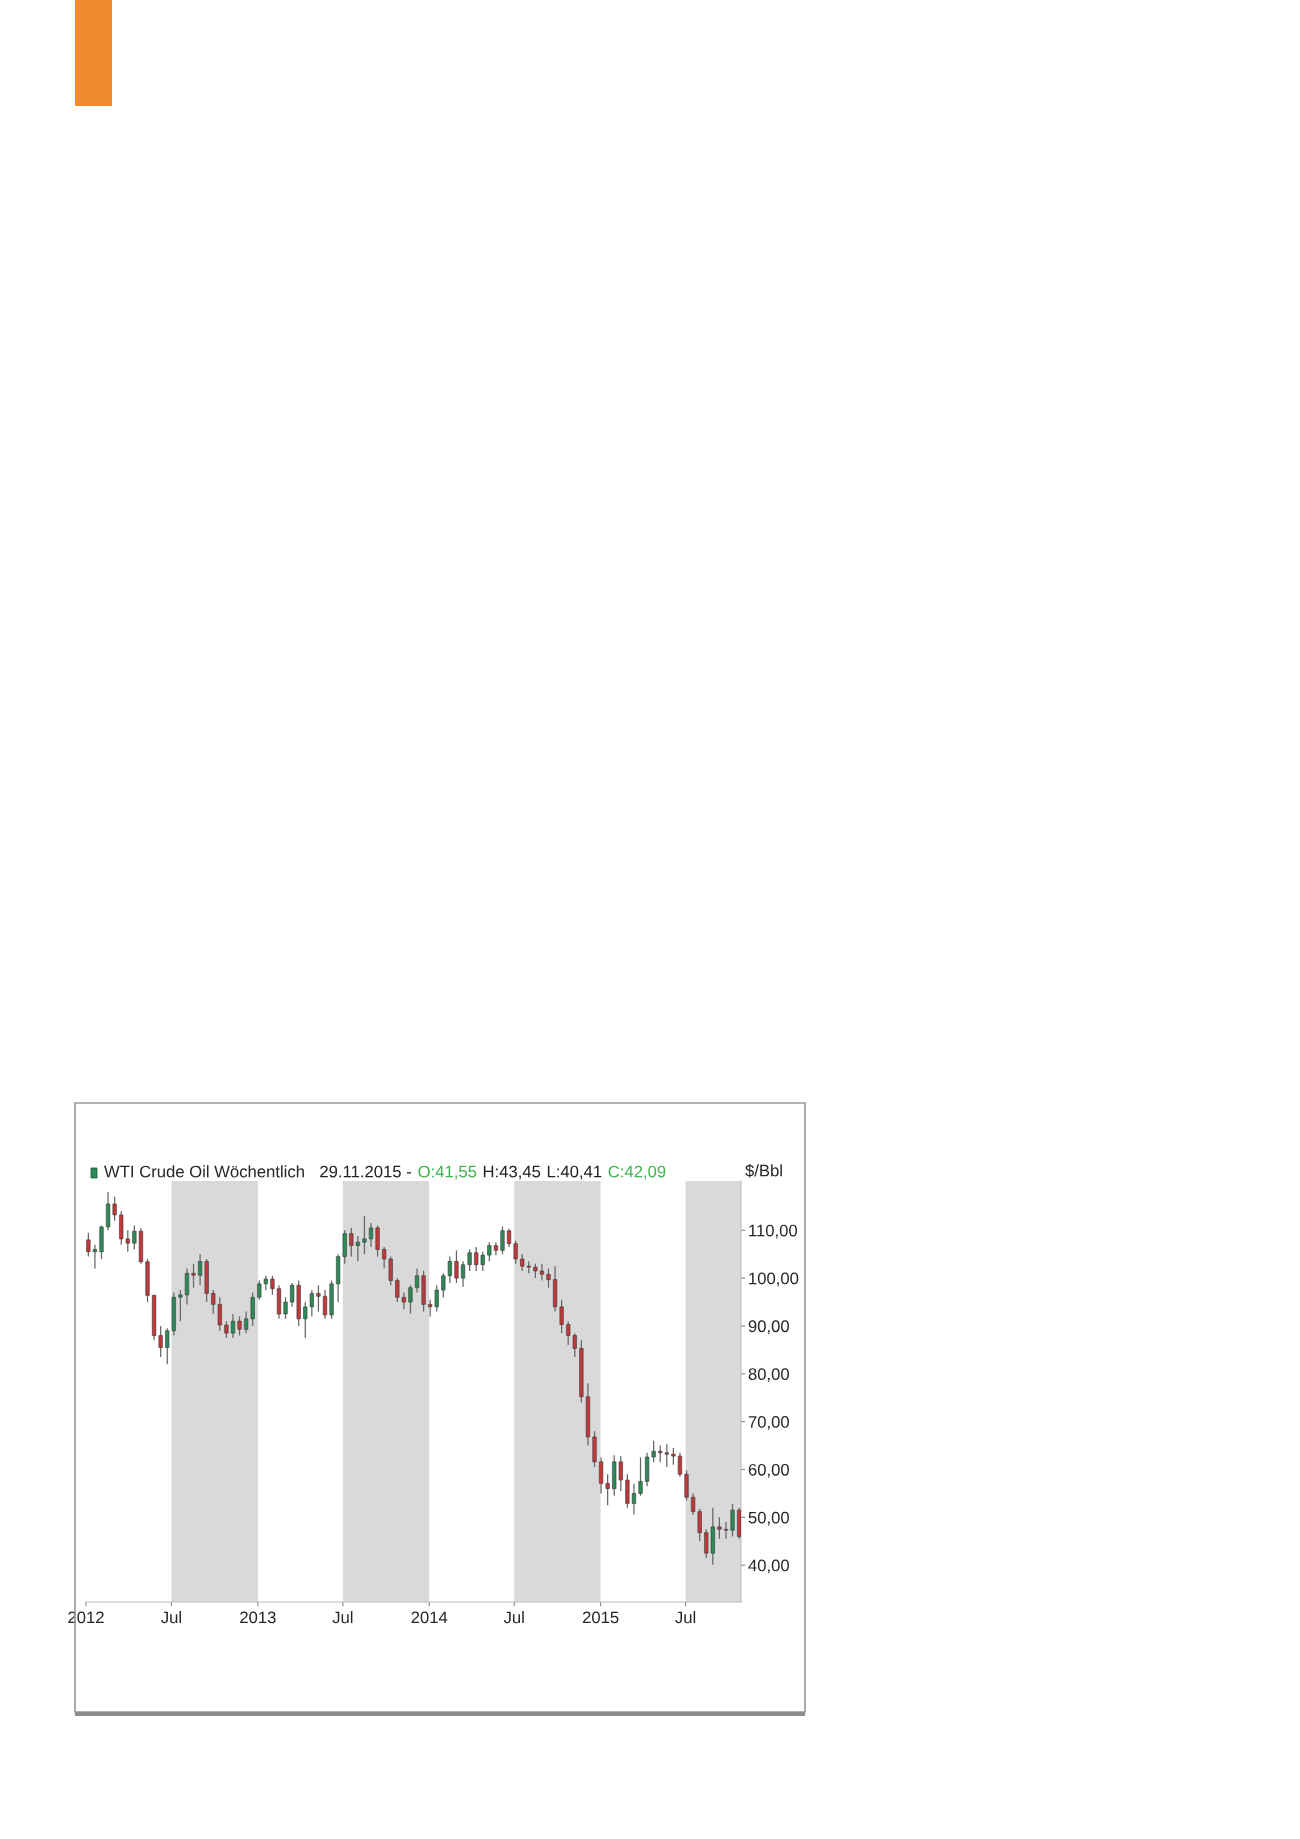 The height and width of the screenshot is (1839, 1300). What do you see at coordinates (768, 1566) in the screenshot?
I see `y-tick-label: 40,00` at bounding box center [768, 1566].